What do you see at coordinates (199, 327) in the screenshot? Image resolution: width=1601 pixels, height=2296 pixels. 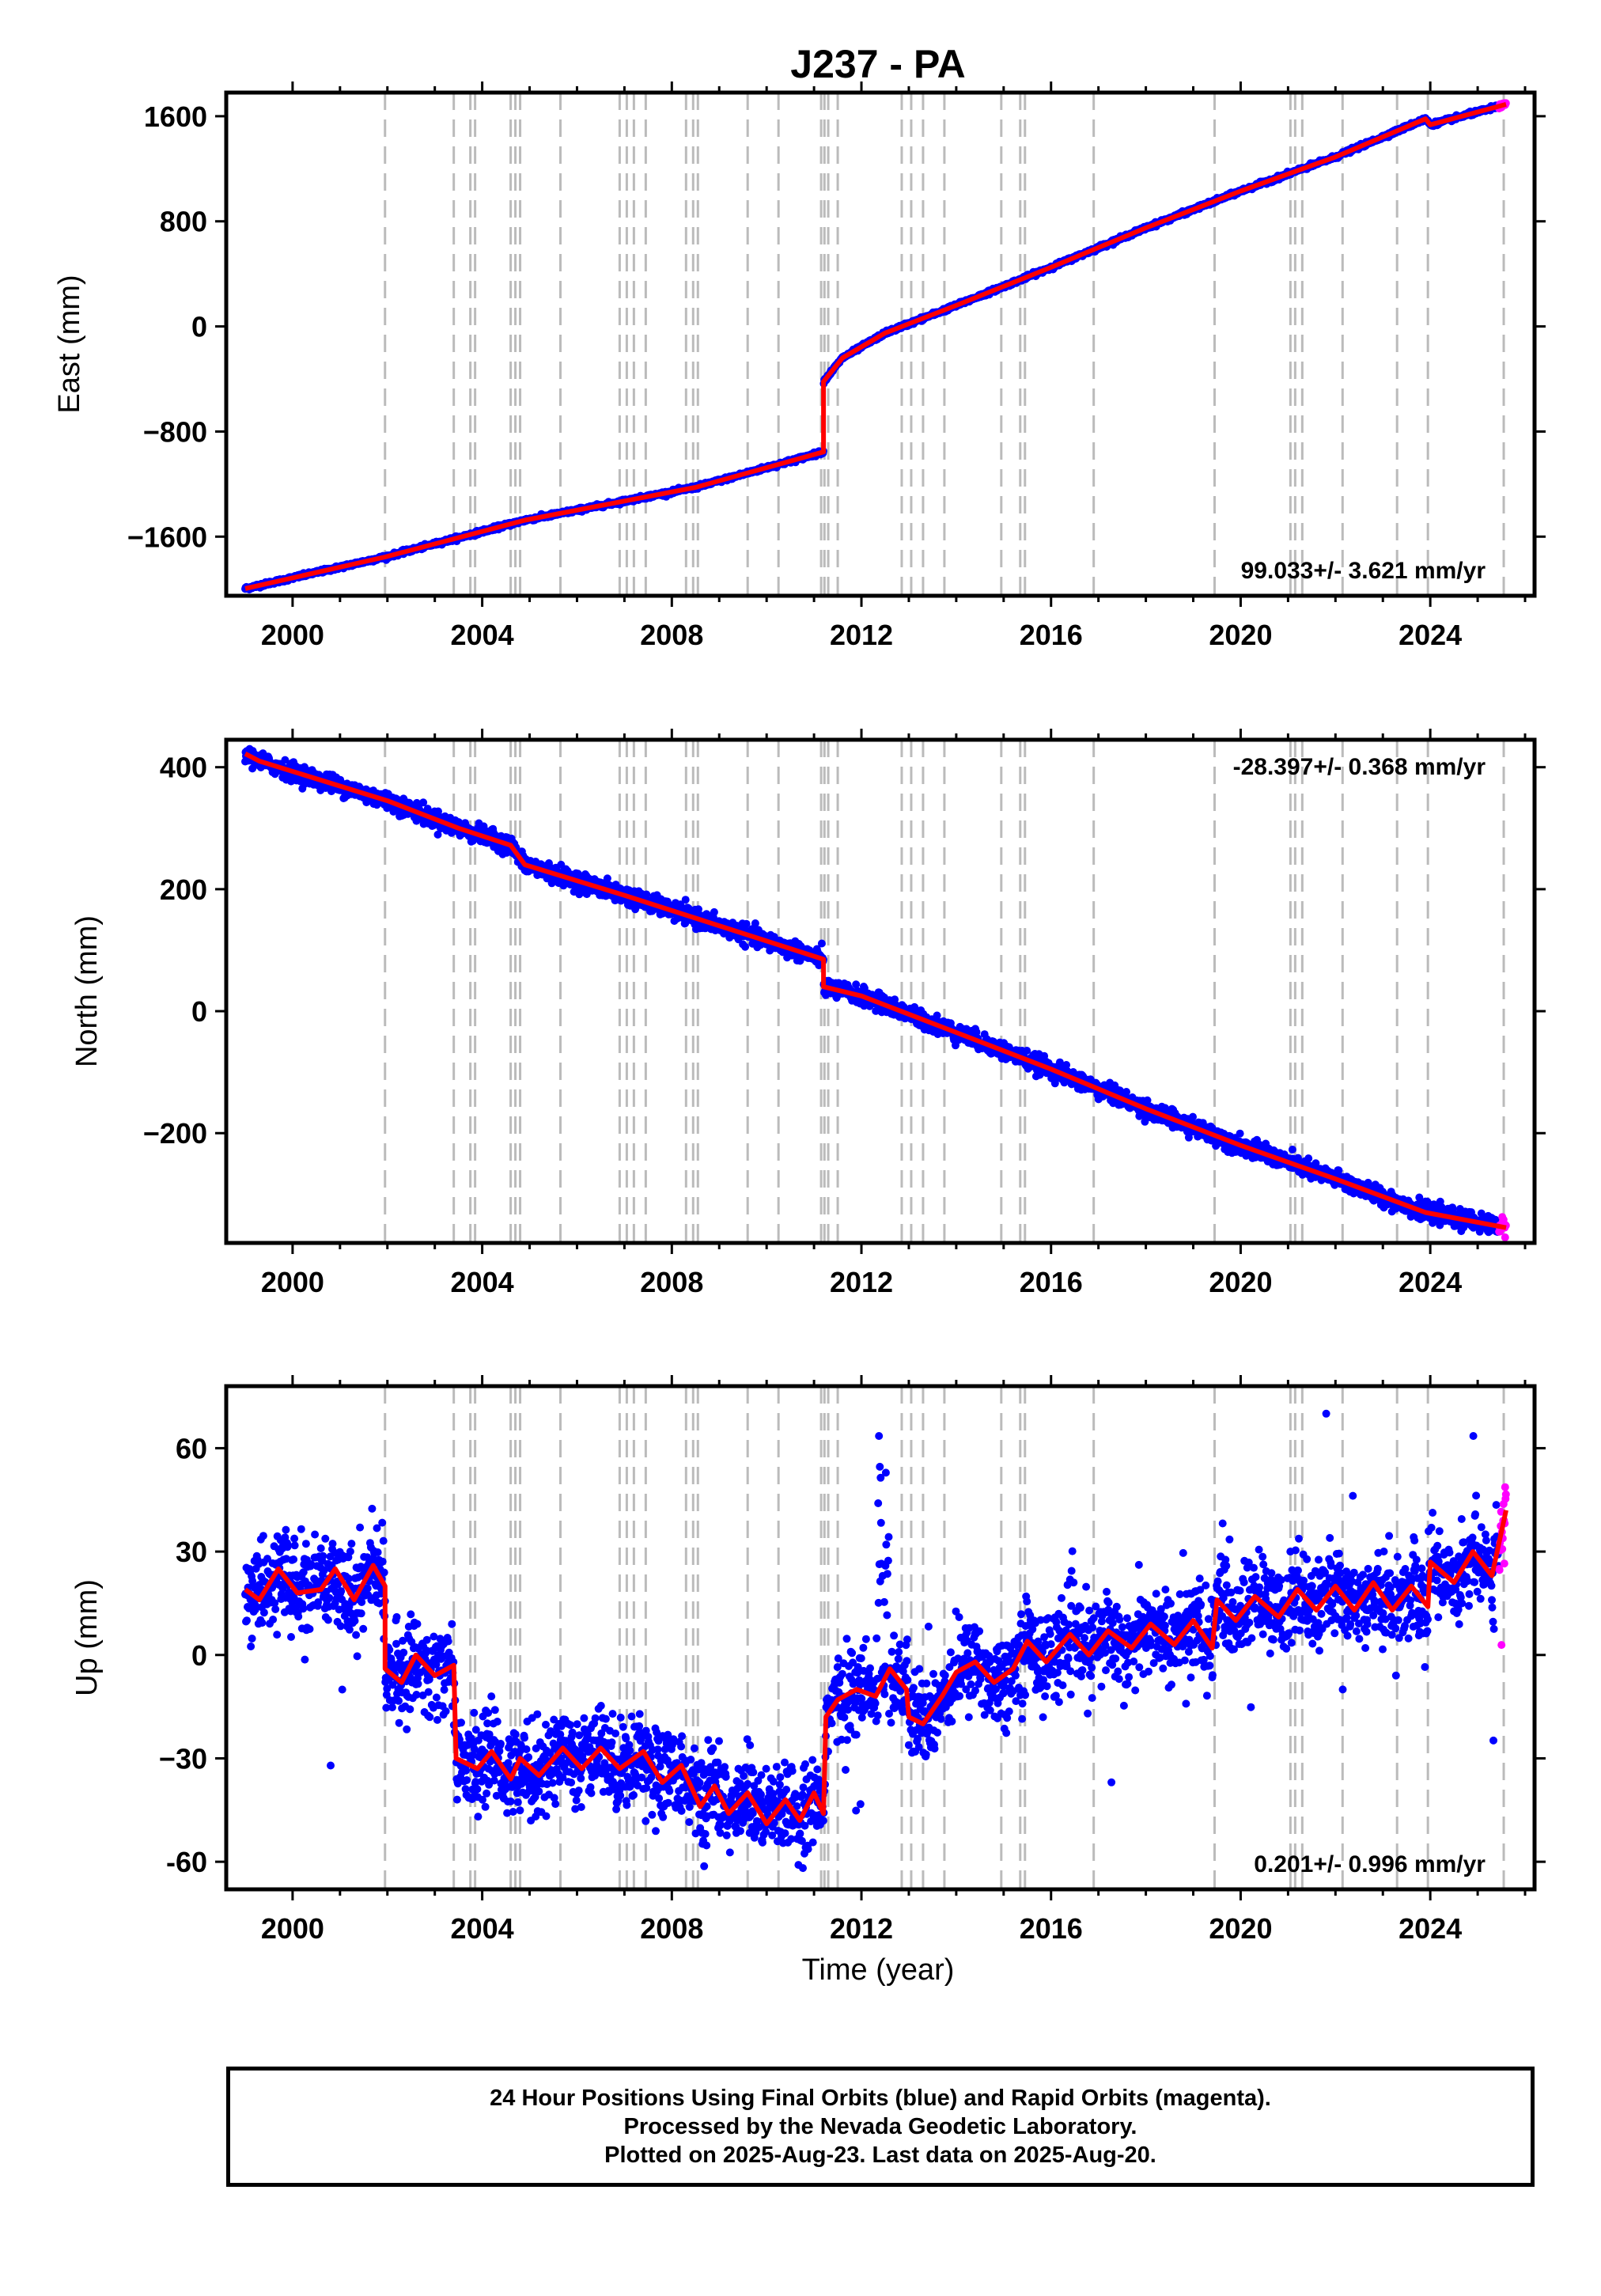 I see `y-tick-label: 0` at bounding box center [199, 327].